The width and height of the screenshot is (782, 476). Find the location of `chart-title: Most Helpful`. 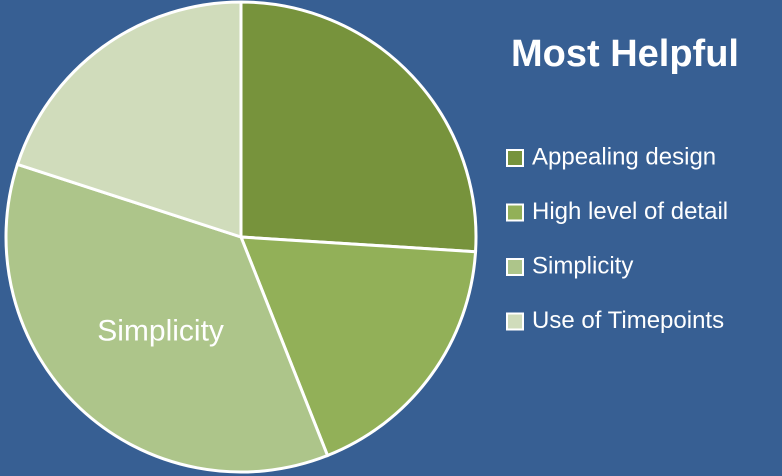

chart-title: Most Helpful is located at coordinates (625, 54).